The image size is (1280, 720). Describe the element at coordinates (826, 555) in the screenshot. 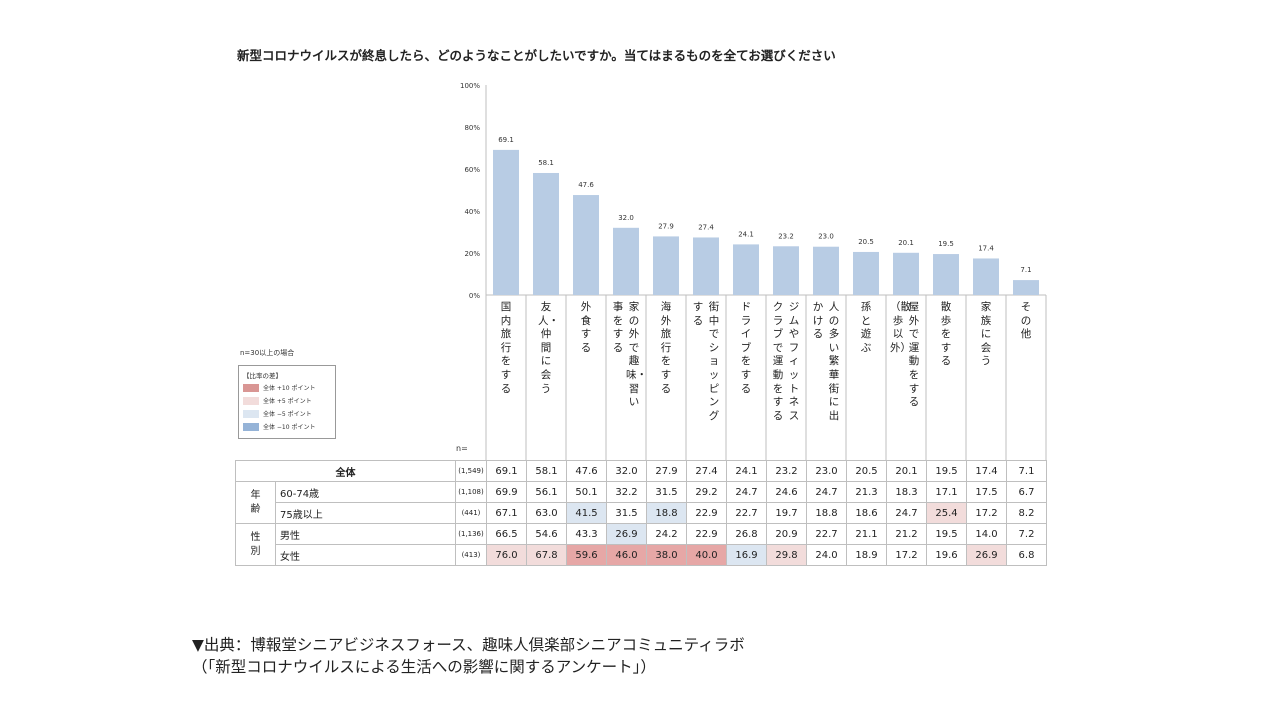

I see `table-cell: 24.0` at that location.